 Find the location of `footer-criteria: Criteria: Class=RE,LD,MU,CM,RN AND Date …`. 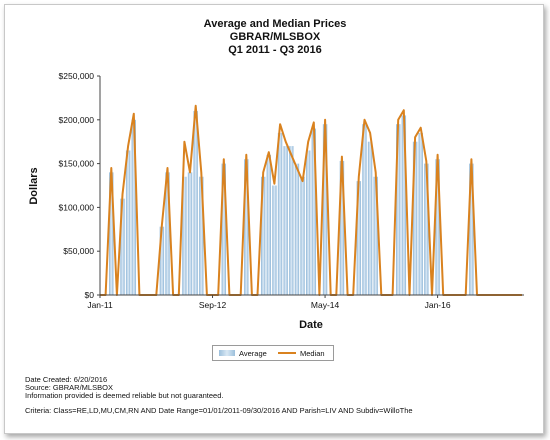

footer-criteria: Criteria: Class=RE,LD,MU,CM,RN AND Date … is located at coordinates (219, 410).